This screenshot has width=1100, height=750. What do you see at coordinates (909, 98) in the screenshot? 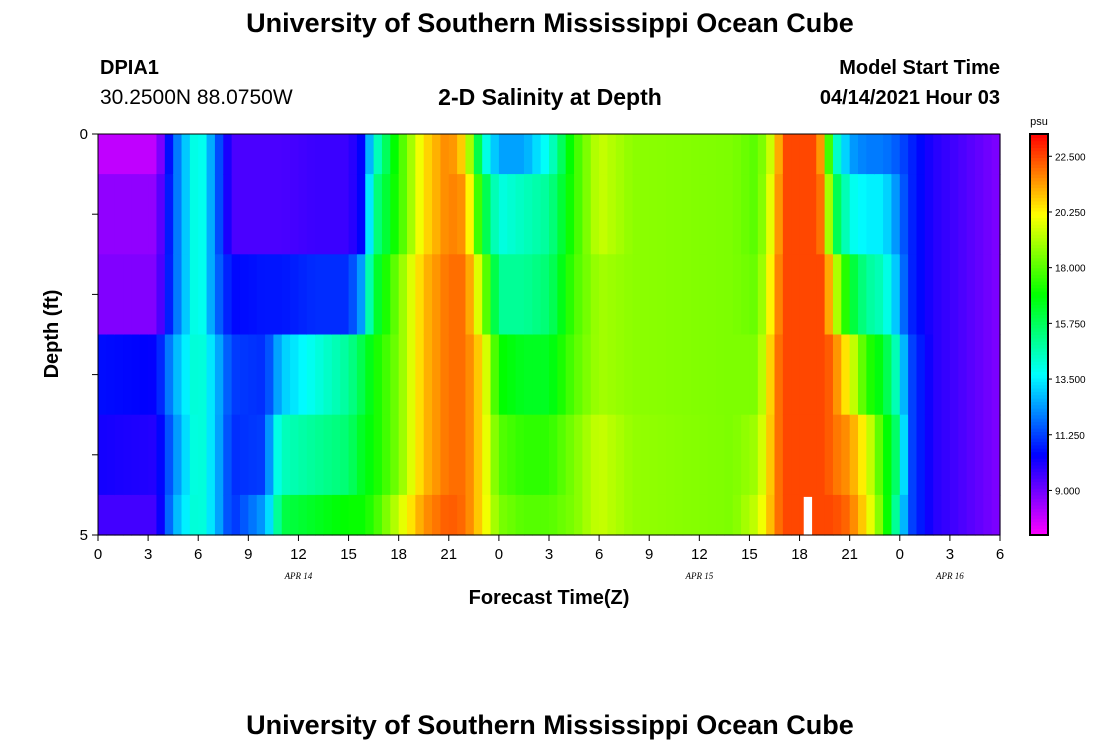
I see `model-start-value: 04/14/2021 Hour 03` at bounding box center [909, 98].